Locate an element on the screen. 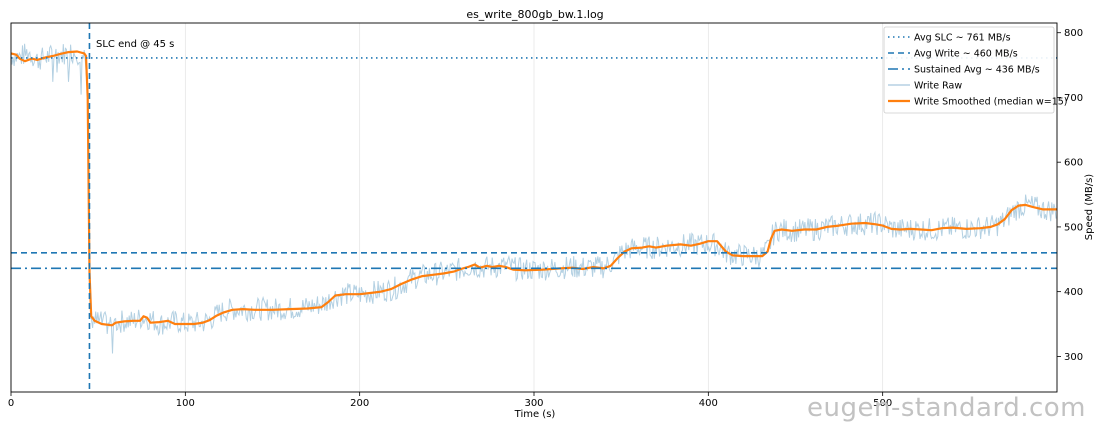 The width and height of the screenshot is (1100, 427). chart-title: es_write_800gb_bw.1.log is located at coordinates (534, 14).